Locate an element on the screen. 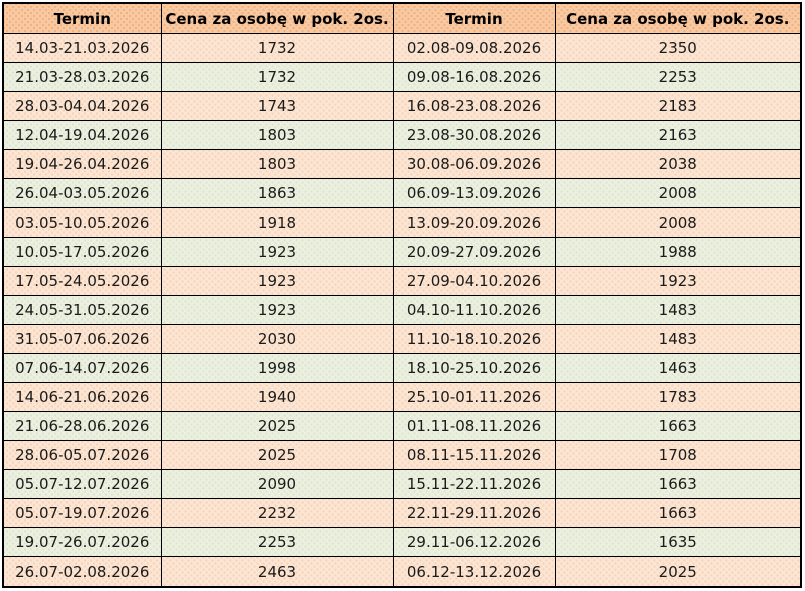  termin-cell: 15.11-22.11.2026 is located at coordinates (474, 484).